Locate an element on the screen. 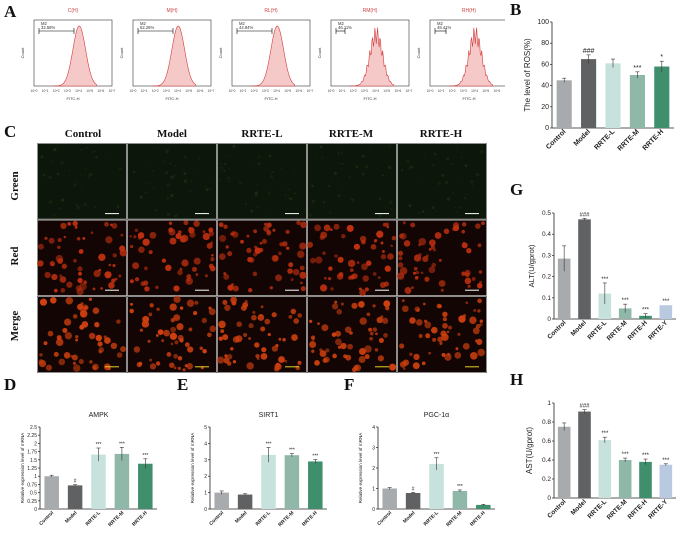 This screenshot has width=685, height=540. y-tick-label: 1.75 is located at coordinates (32, 453).